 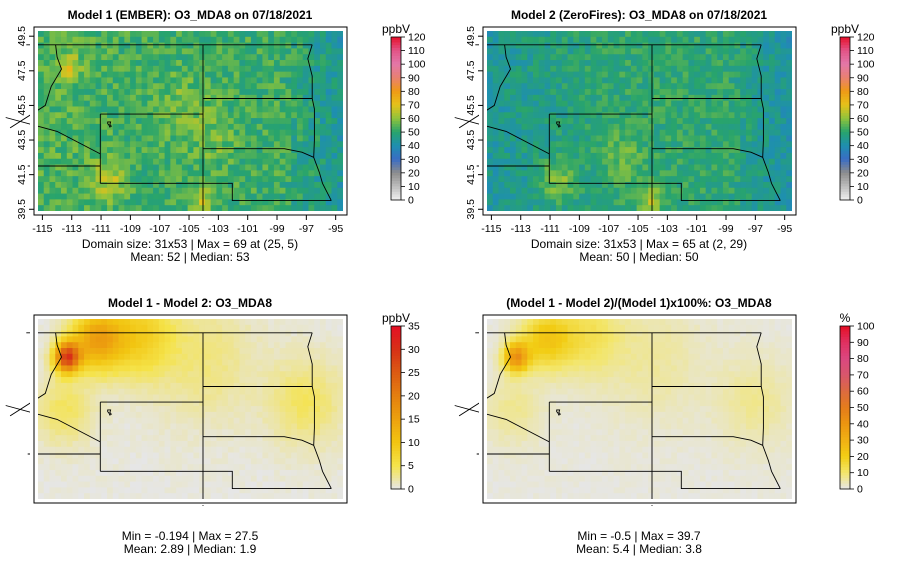 What do you see at coordinates (471, 36) in the screenshot?
I see `y-tick-label: 49.5` at bounding box center [471, 36].